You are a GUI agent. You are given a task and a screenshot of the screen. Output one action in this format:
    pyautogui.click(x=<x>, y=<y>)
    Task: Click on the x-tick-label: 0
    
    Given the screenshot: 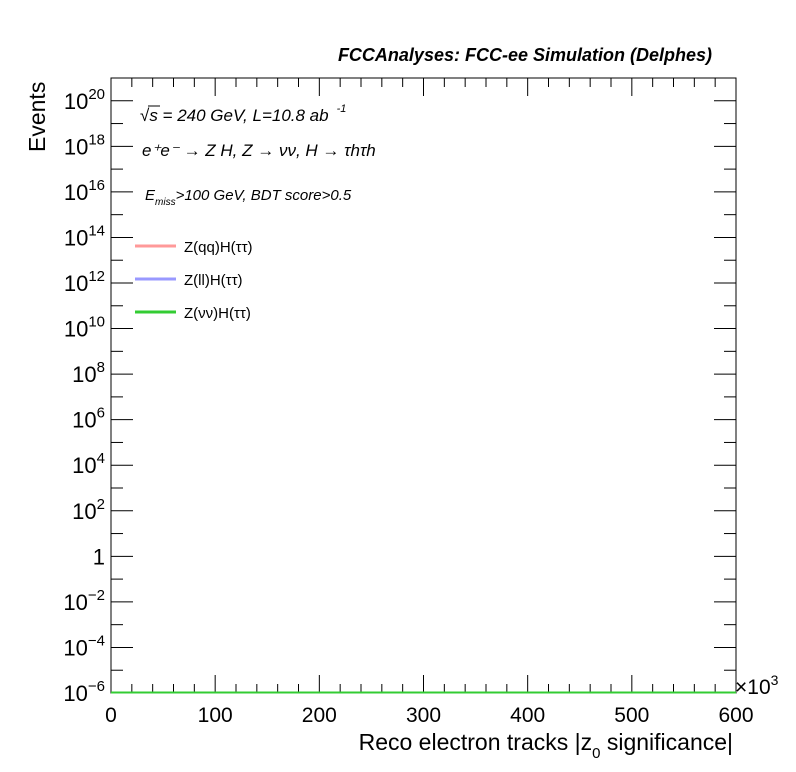 What is the action you would take?
    pyautogui.click(x=111, y=715)
    